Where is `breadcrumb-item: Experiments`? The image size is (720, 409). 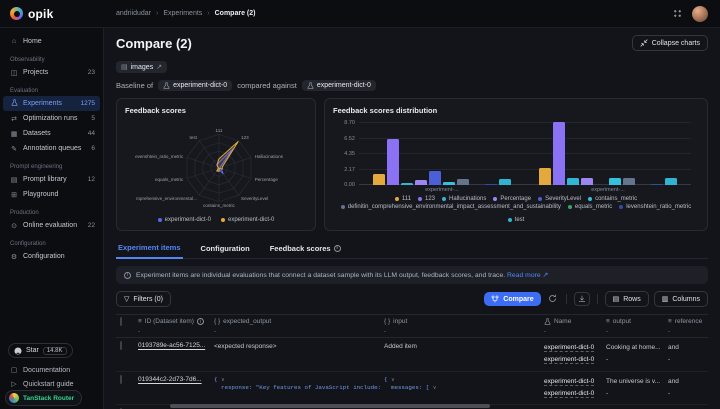 breadcrumb-item: Experiments is located at coordinates (183, 13).